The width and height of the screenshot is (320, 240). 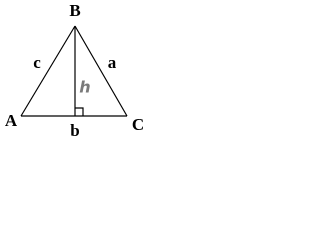 What do you see at coordinates (48, 71) in the screenshot?
I see `side-c-line` at bounding box center [48, 71].